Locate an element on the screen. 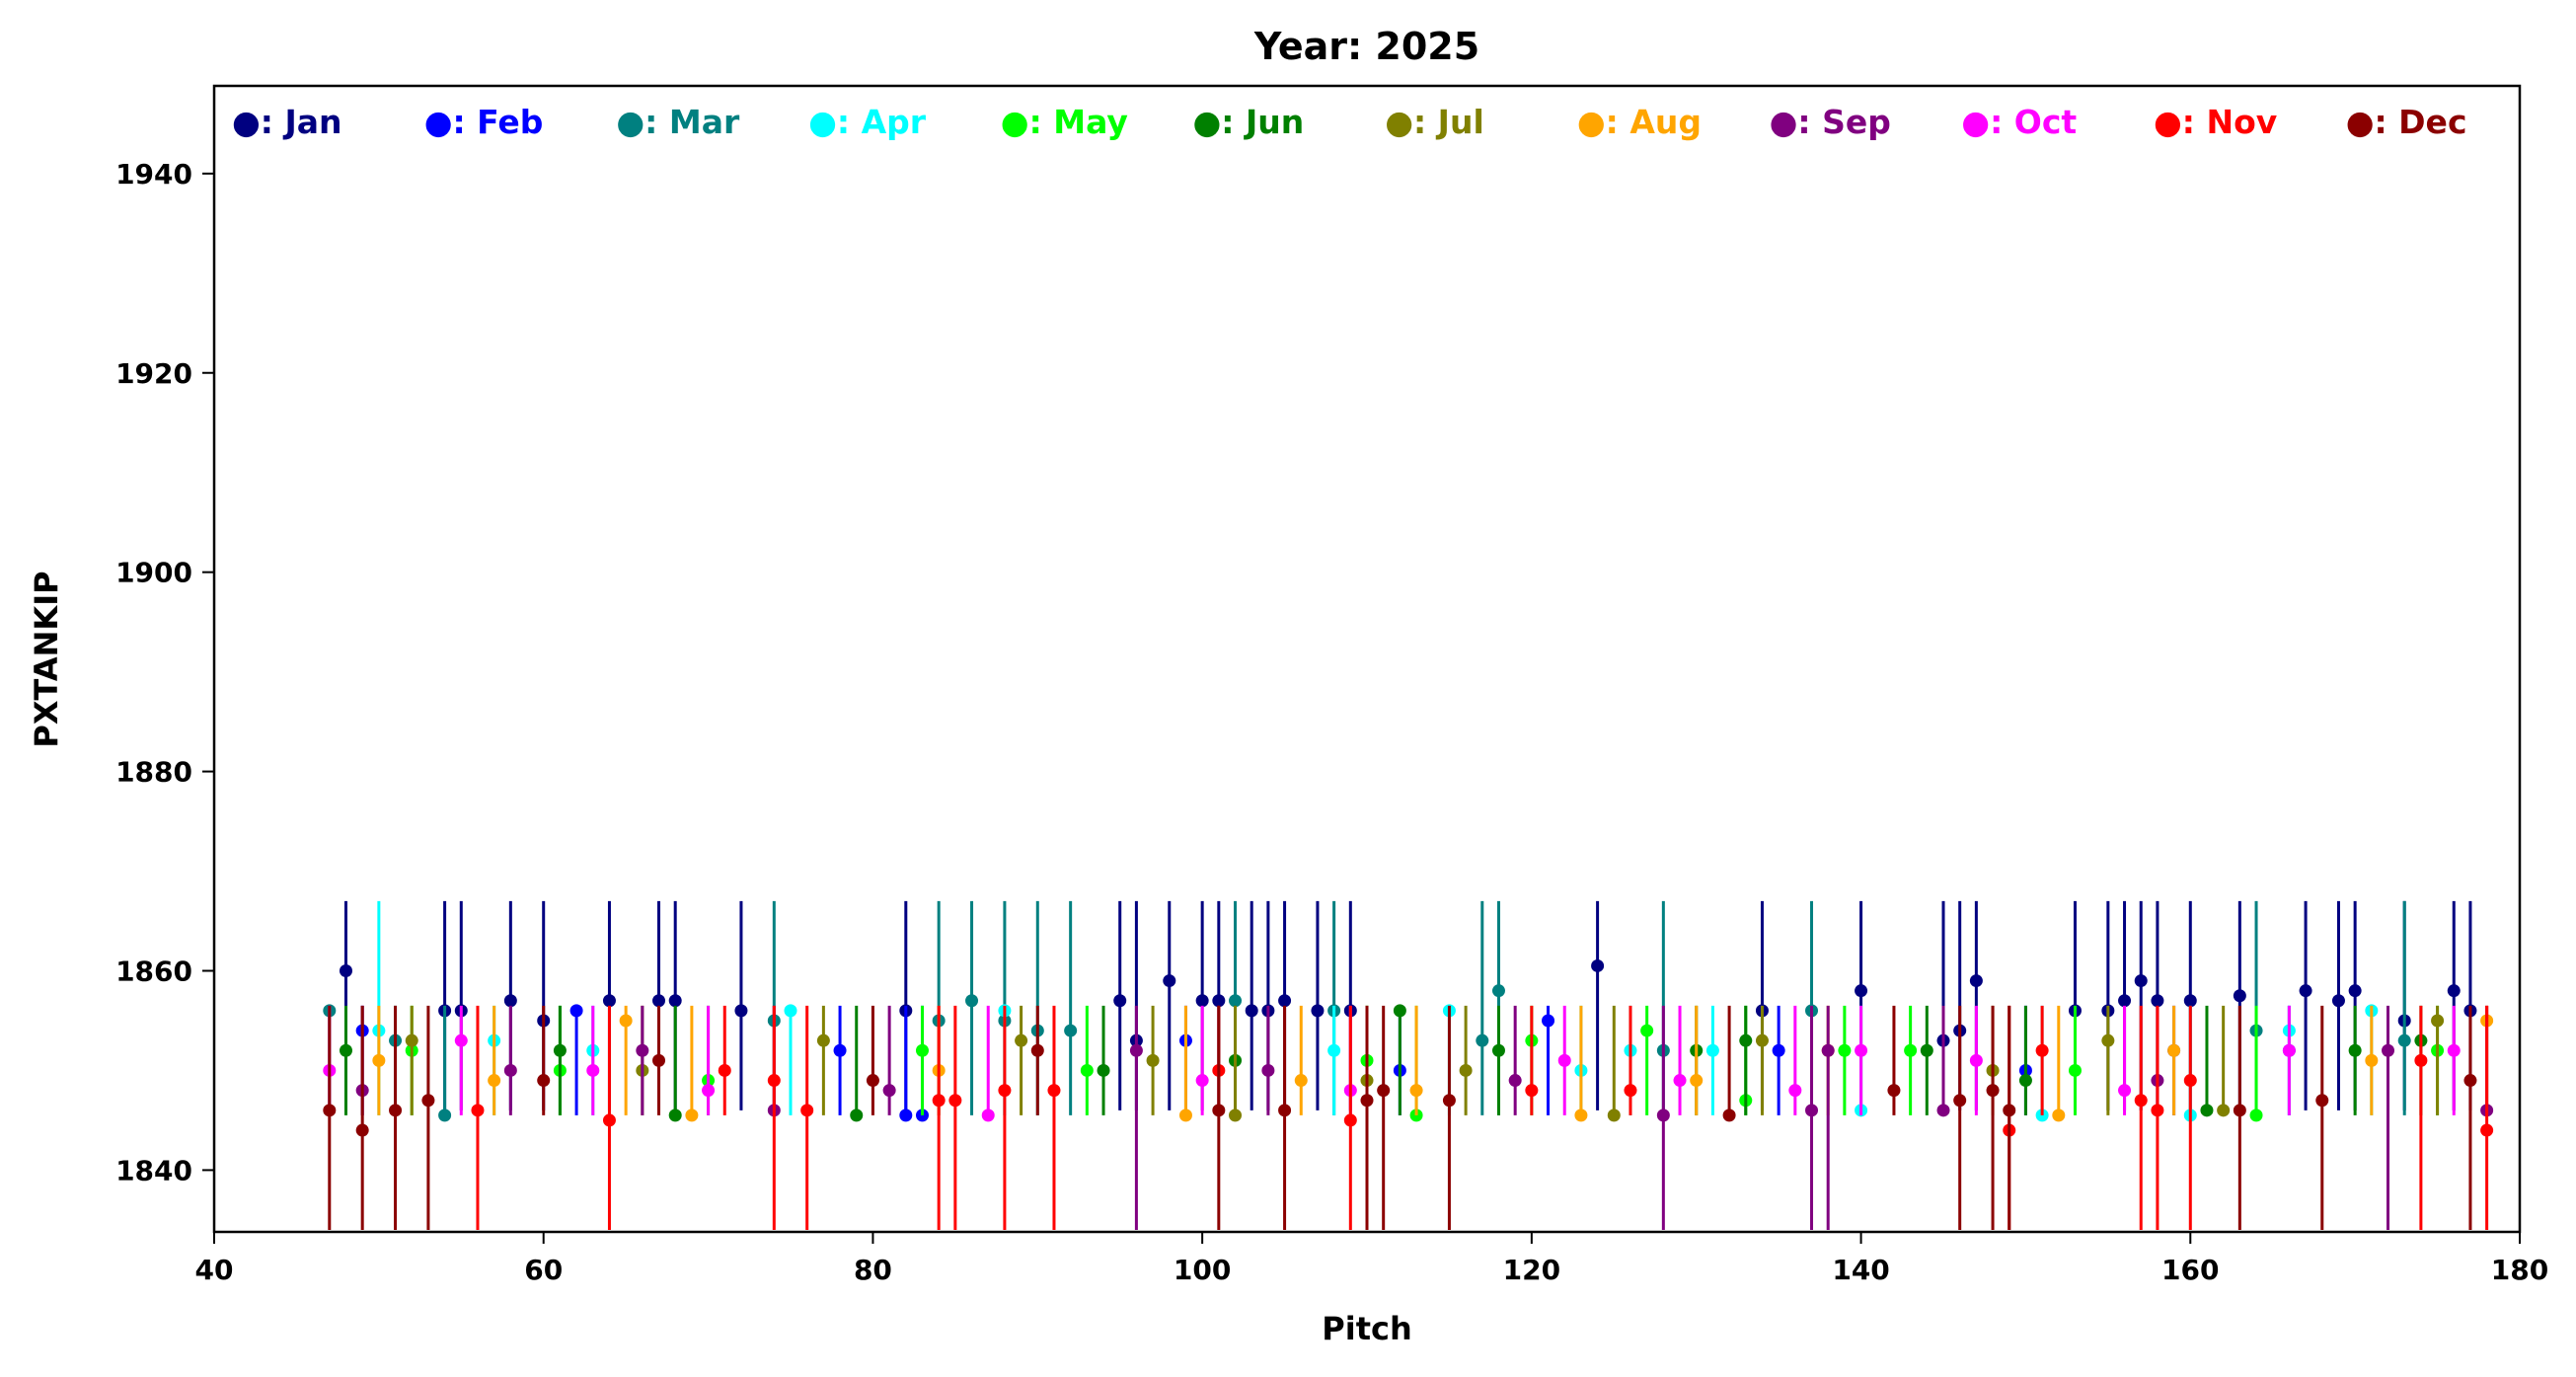  series-jul is located at coordinates (1425, 1063).